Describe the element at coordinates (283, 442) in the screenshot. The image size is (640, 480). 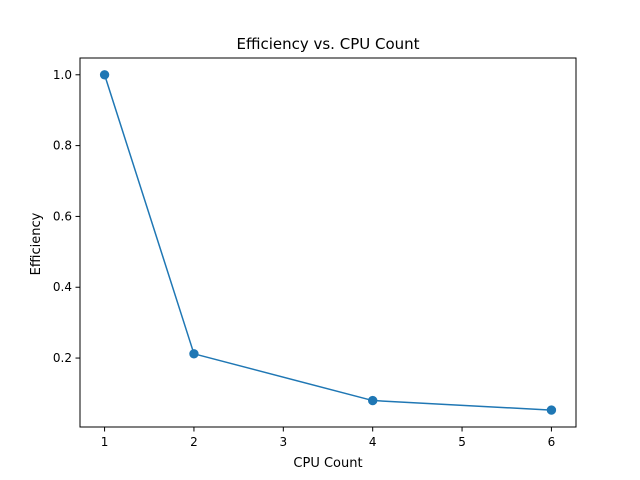
I see `x-tick-label-2: 3` at that location.